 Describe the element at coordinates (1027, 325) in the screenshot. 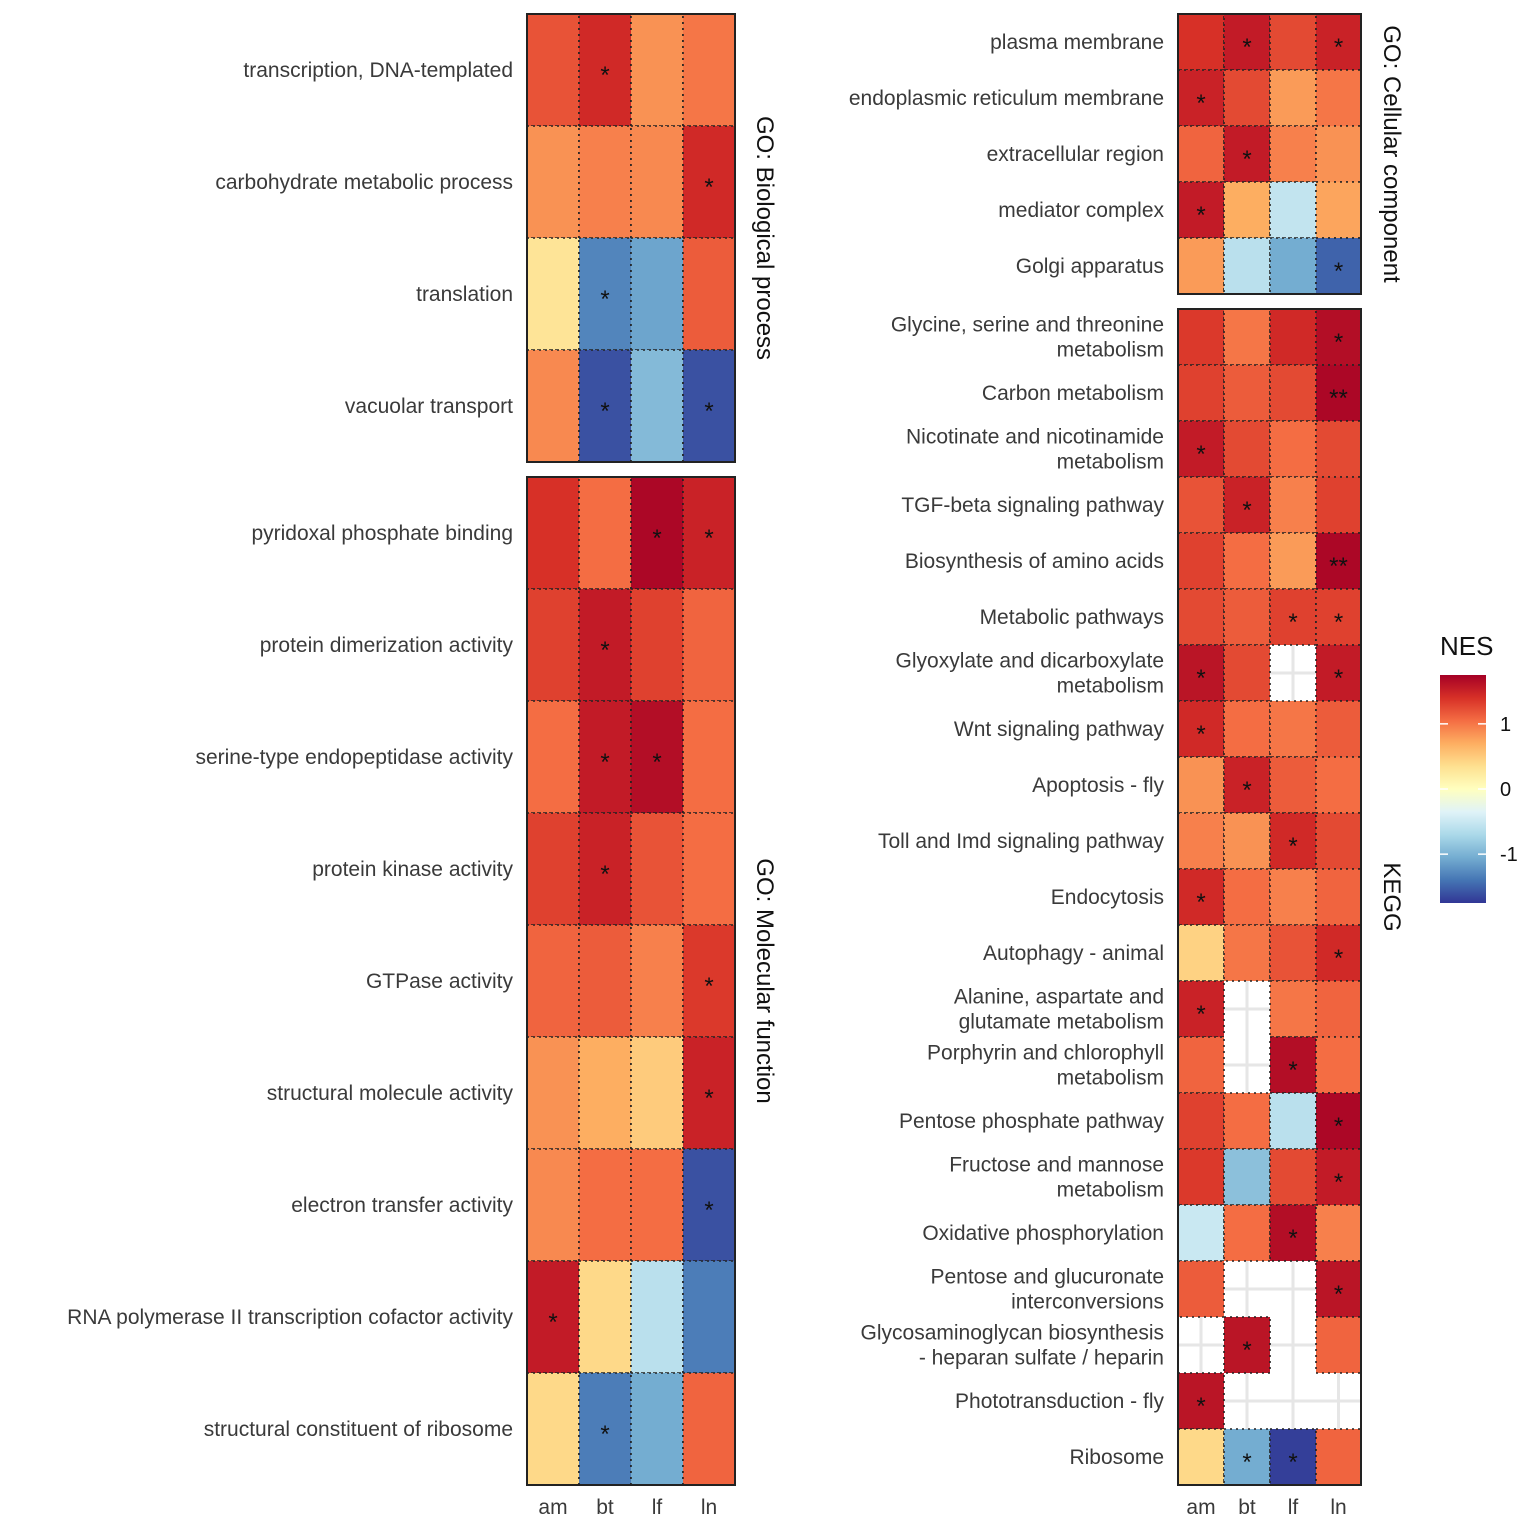

I see `row-label: Glycine, serine and threonine` at that location.